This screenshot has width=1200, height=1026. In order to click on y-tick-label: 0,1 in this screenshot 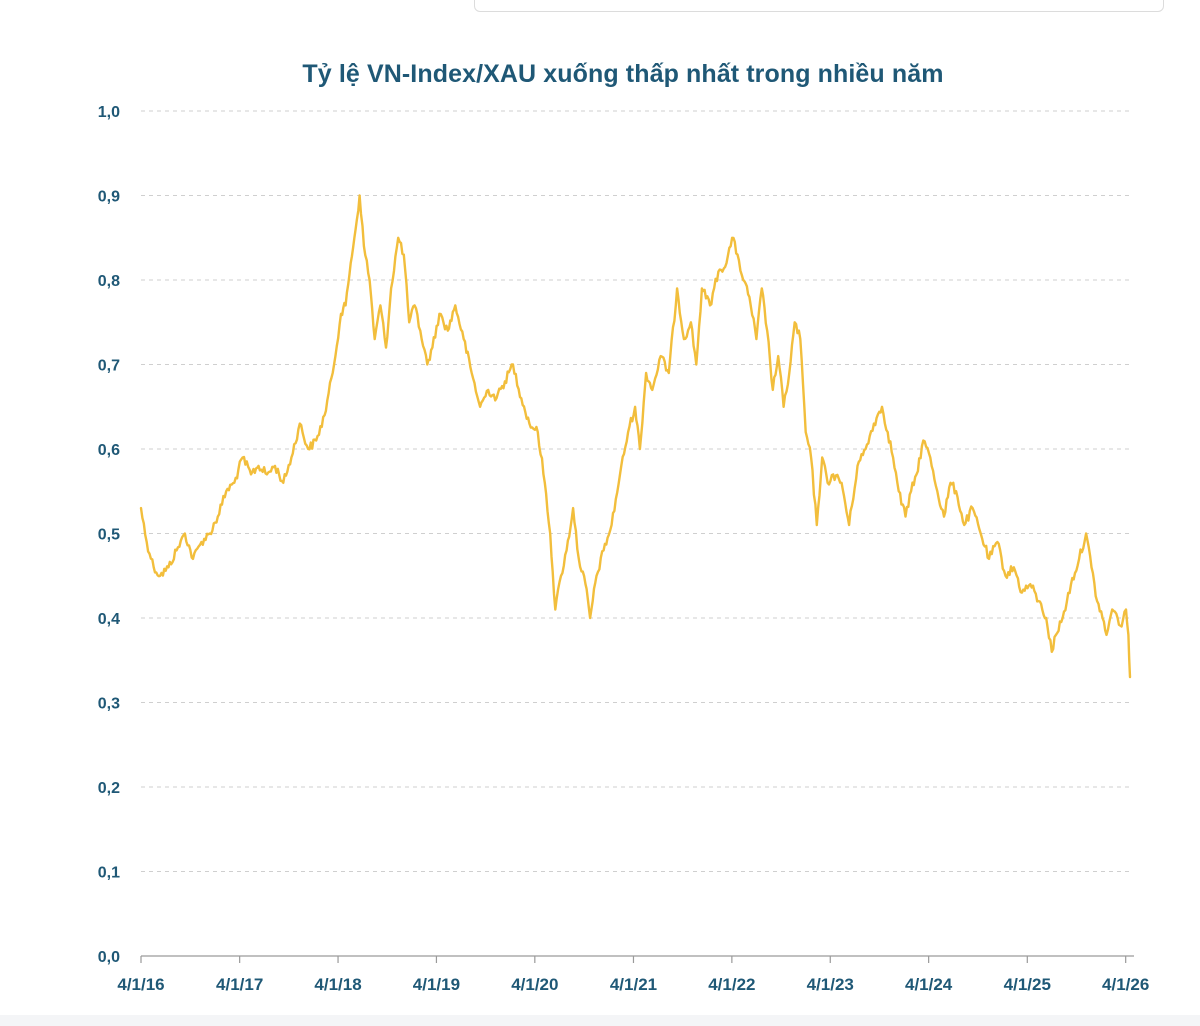, I will do `click(109, 873)`.